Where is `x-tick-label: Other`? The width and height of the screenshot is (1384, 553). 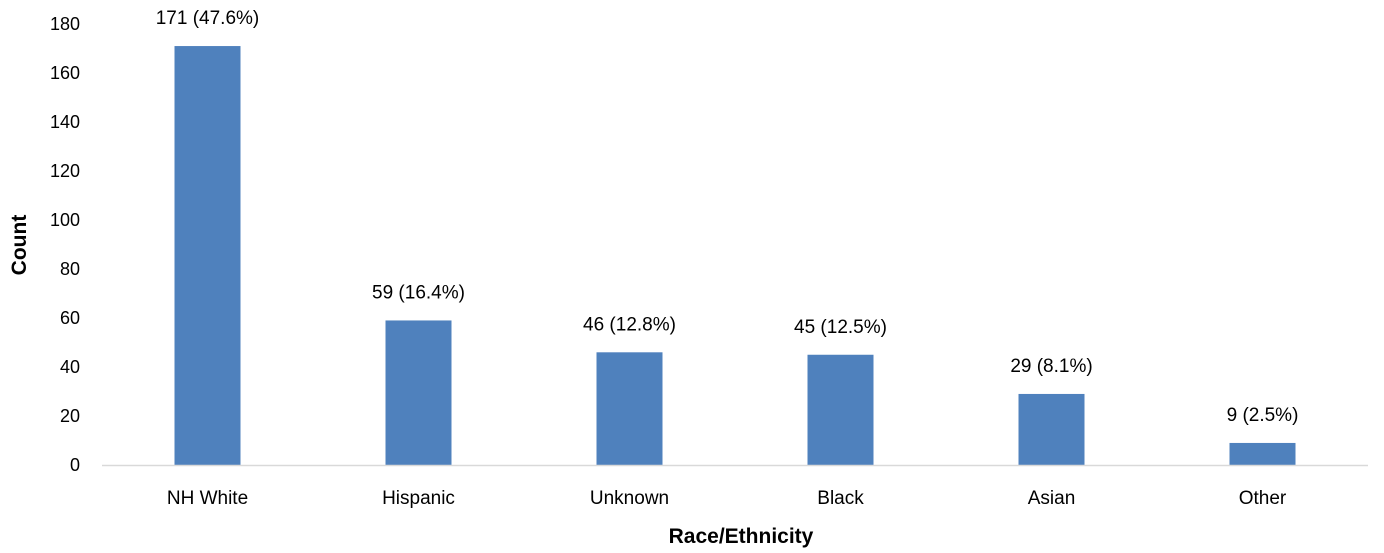 x-tick-label: Other is located at coordinates (1263, 498).